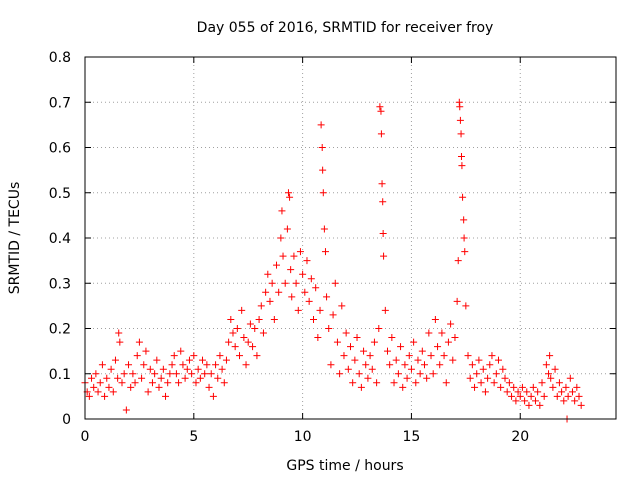  I want to click on y-tick-label: 0.1, so click(60, 375).